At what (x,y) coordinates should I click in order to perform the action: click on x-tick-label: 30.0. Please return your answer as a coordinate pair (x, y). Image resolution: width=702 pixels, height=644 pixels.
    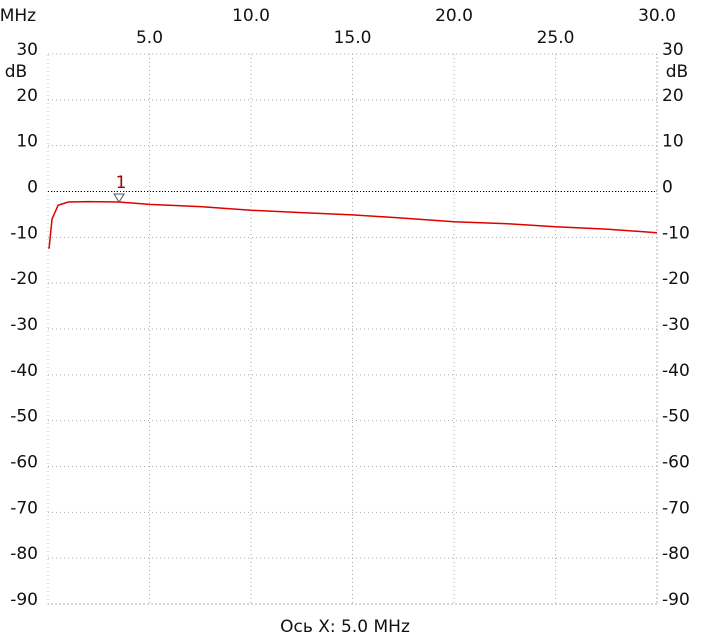
    Looking at the image, I should click on (657, 16).